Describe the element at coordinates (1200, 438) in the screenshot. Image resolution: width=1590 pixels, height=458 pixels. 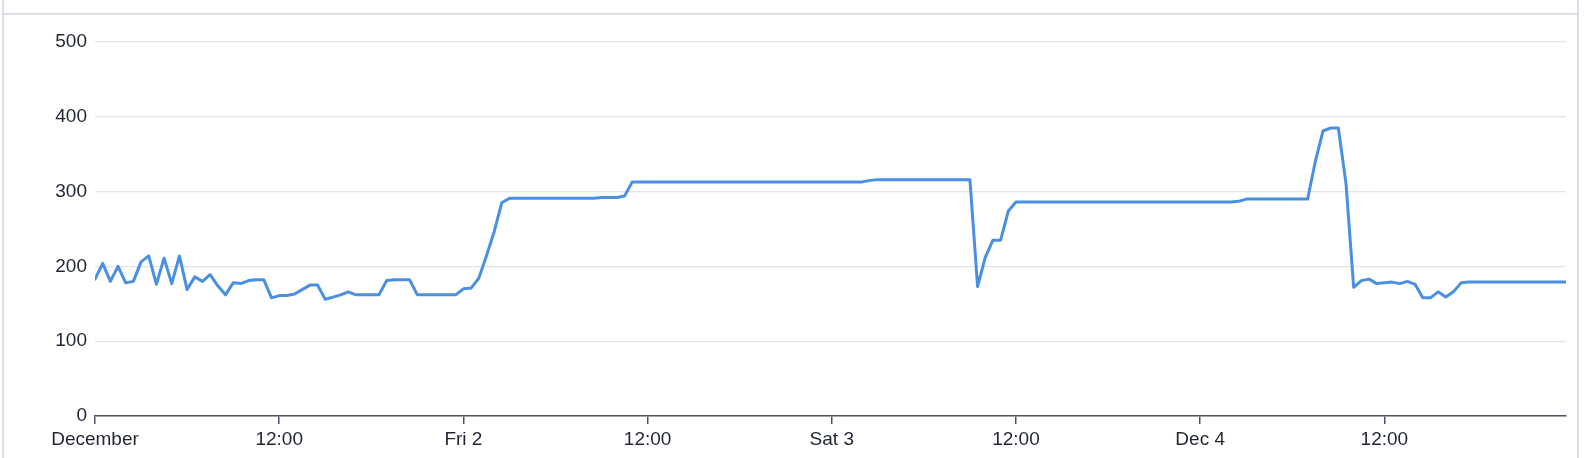
I see `x-tick-label: Dec 4` at that location.